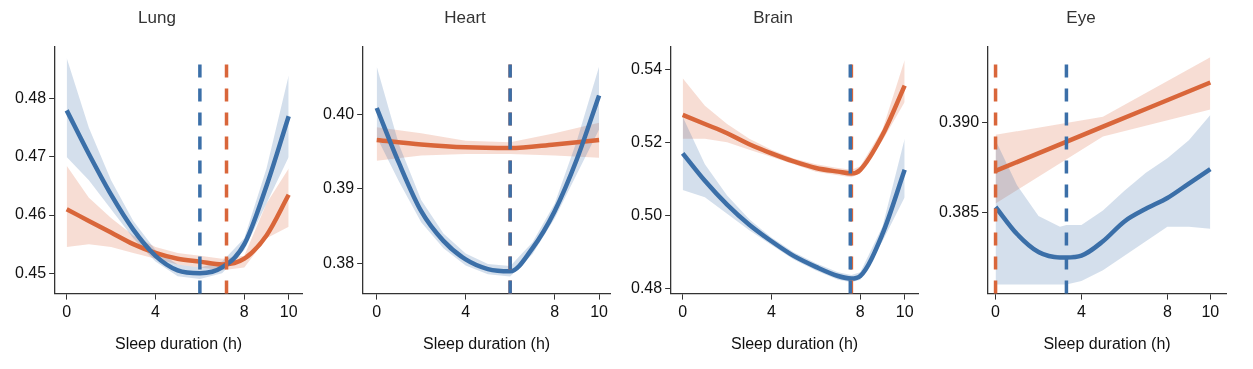  Describe the element at coordinates (157, 17) in the screenshot. I see `chart-title: Lung` at that location.